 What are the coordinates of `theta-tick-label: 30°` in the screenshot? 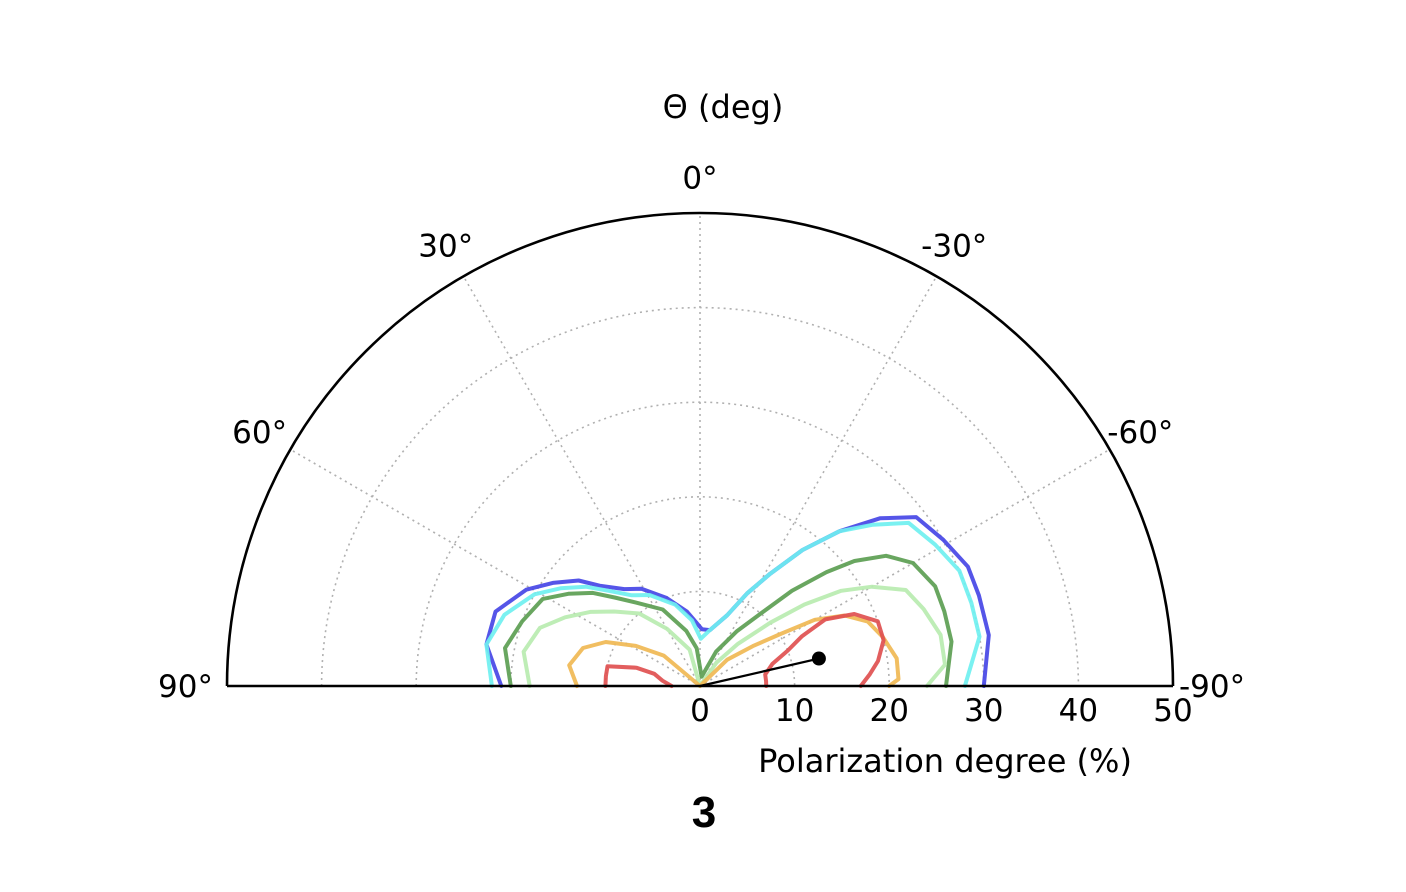 It's located at (445, 247).